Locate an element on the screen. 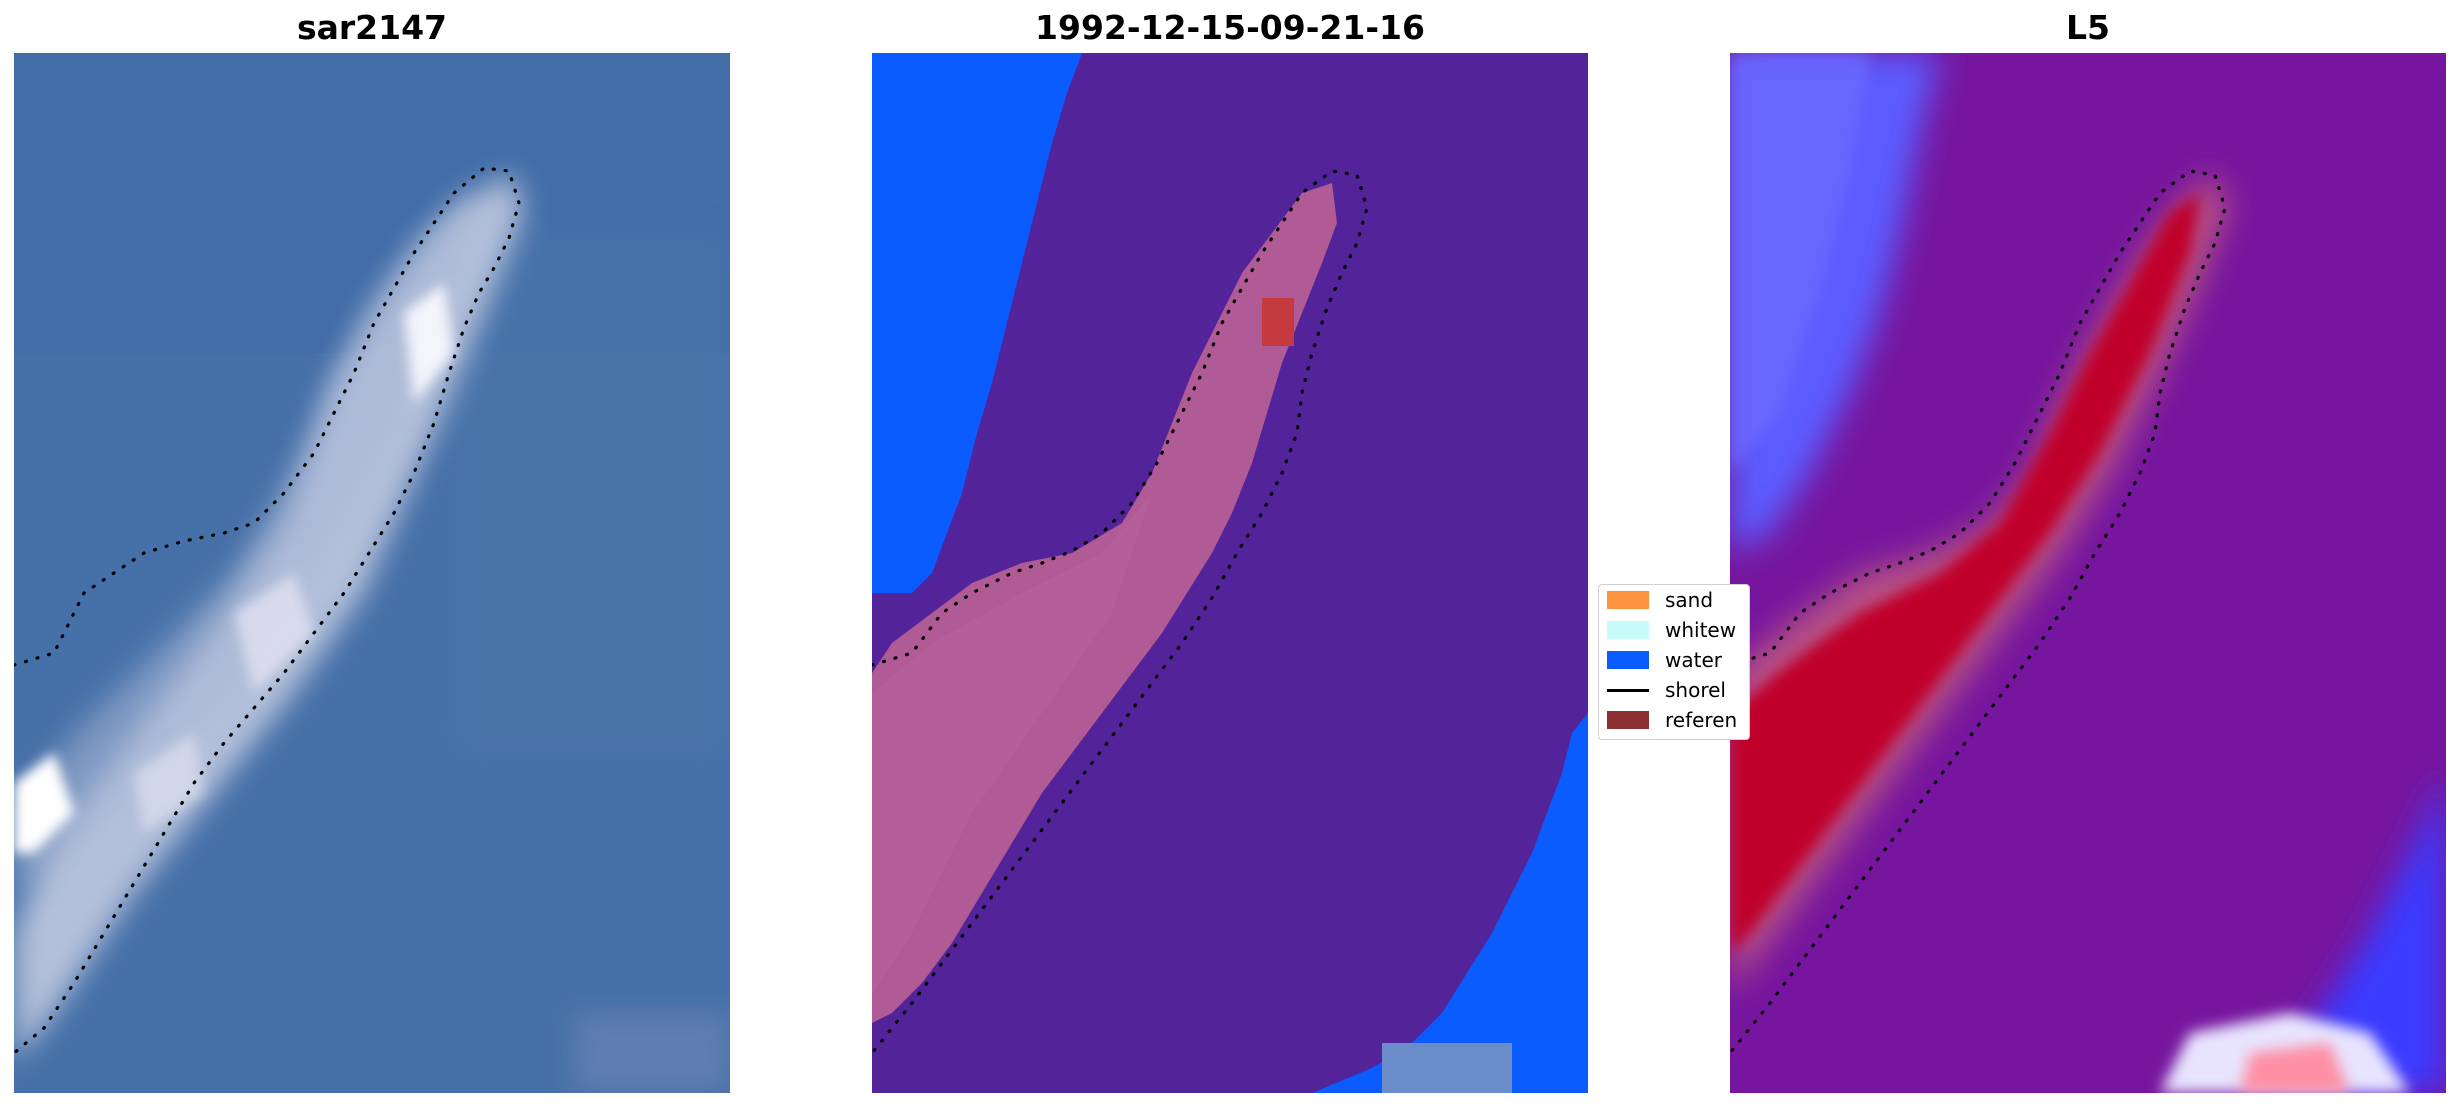 The width and height of the screenshot is (2460, 1108). legend: sand whitew water shorel referen is located at coordinates (1674, 662).